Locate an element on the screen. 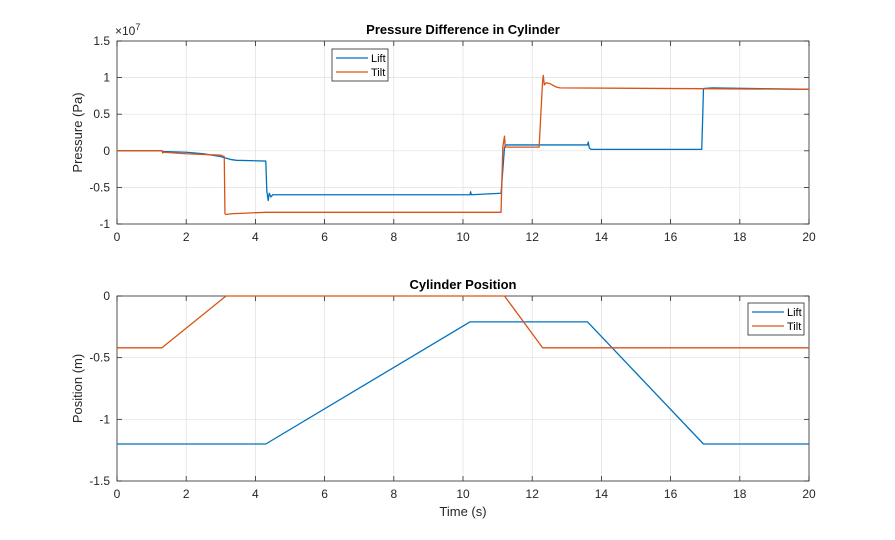 The image size is (895, 540). position-y-axis-label: Position (m) is located at coordinates (77, 388).